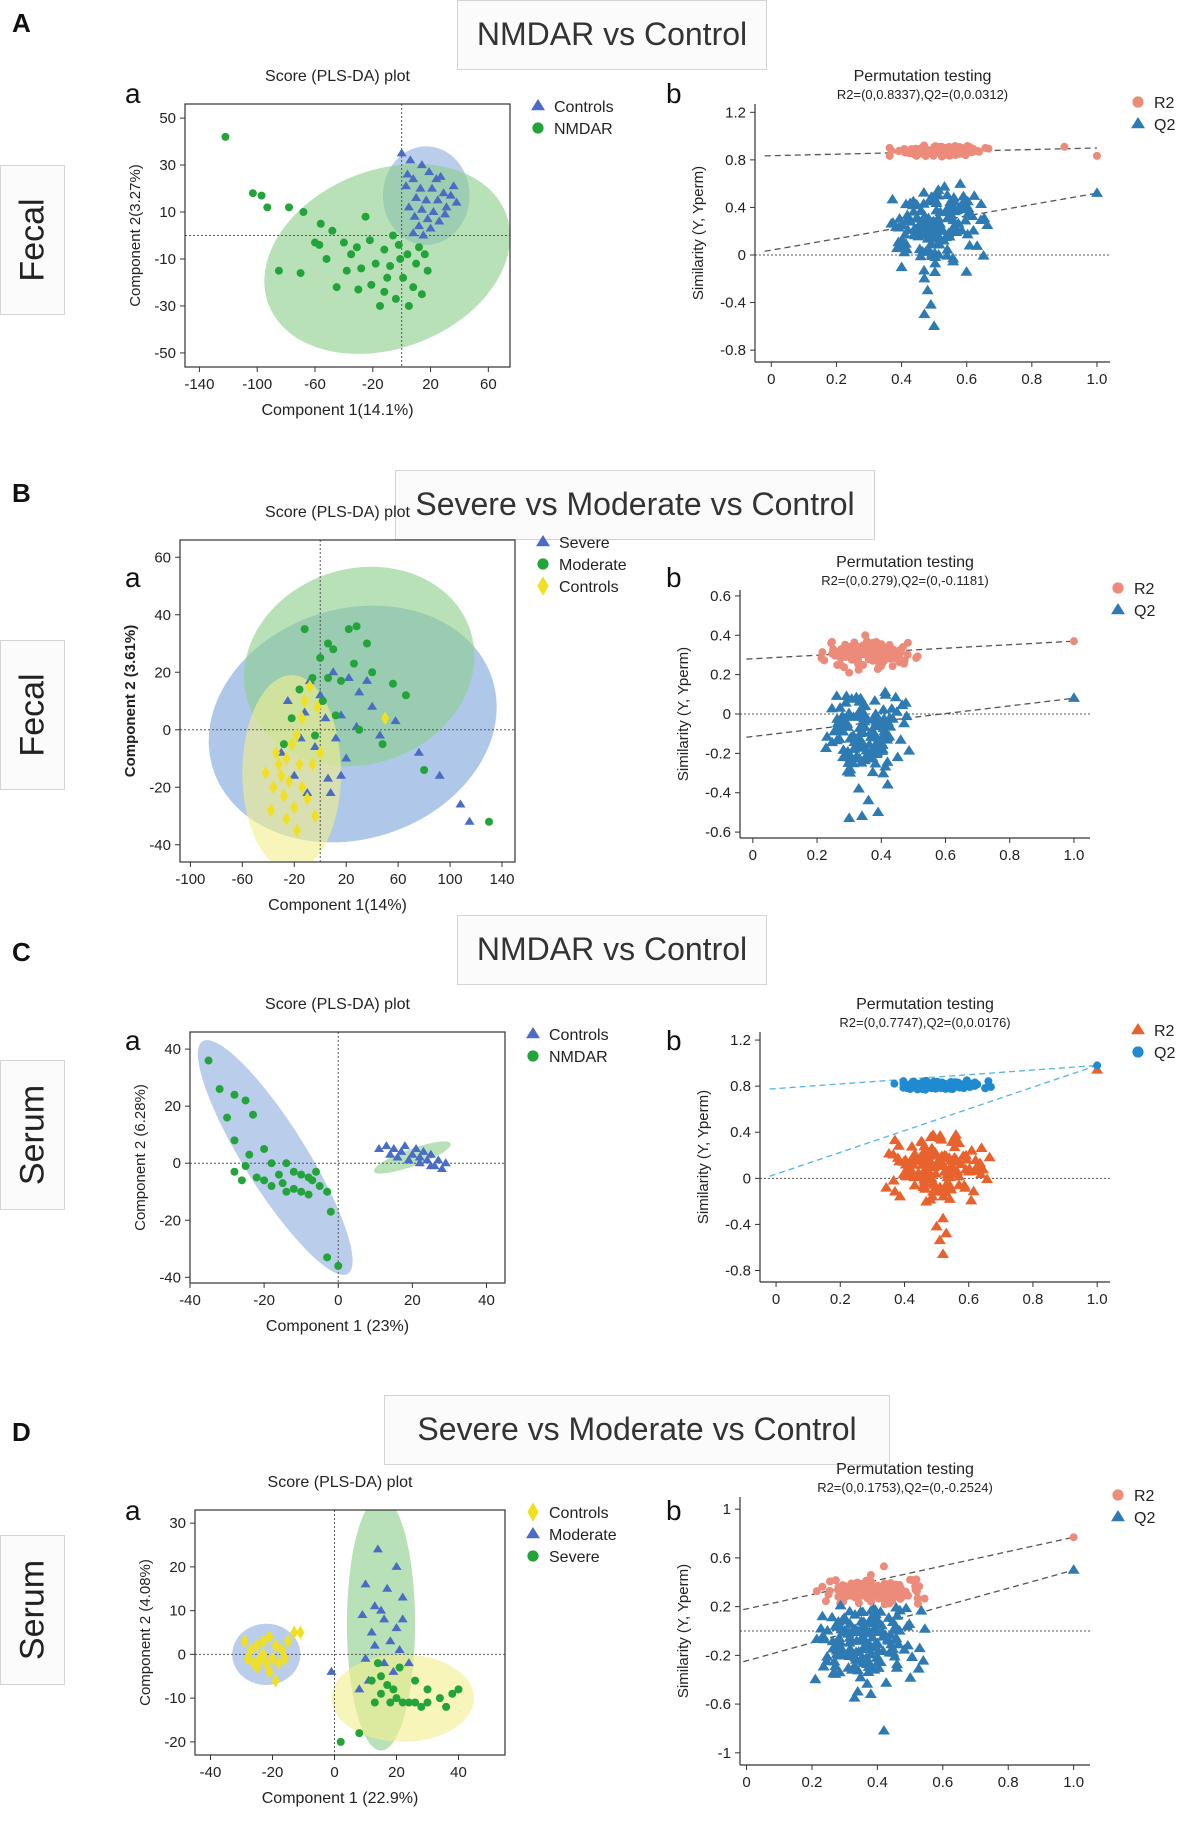 This screenshot has width=1181, height=1838. I want to click on legend-label-moderate: Moderate, so click(593, 565).